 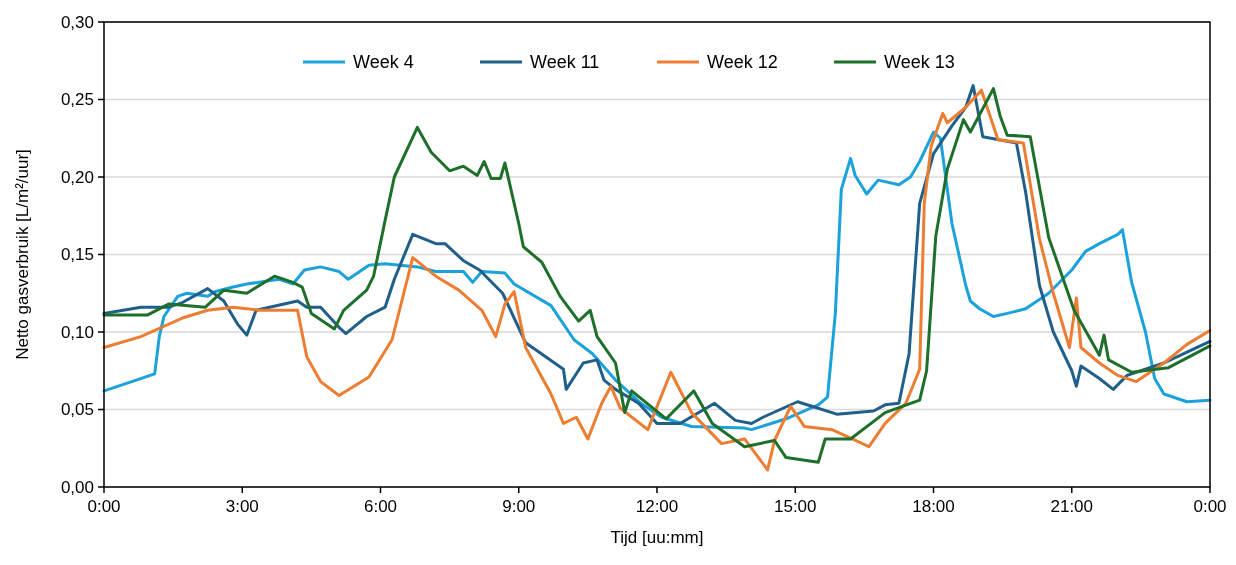 I want to click on x-tick-label: 18:00, so click(x=933, y=506).